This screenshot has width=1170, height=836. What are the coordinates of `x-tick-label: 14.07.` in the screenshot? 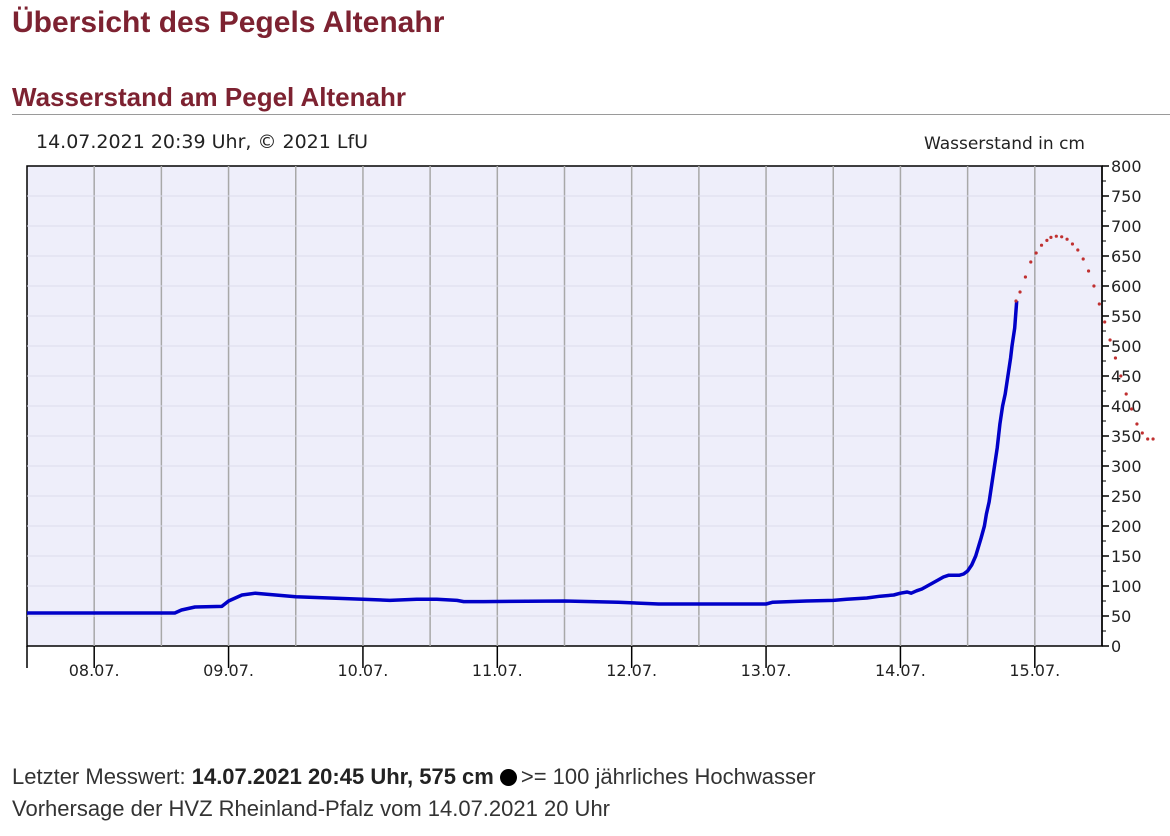 It's located at (900, 668).